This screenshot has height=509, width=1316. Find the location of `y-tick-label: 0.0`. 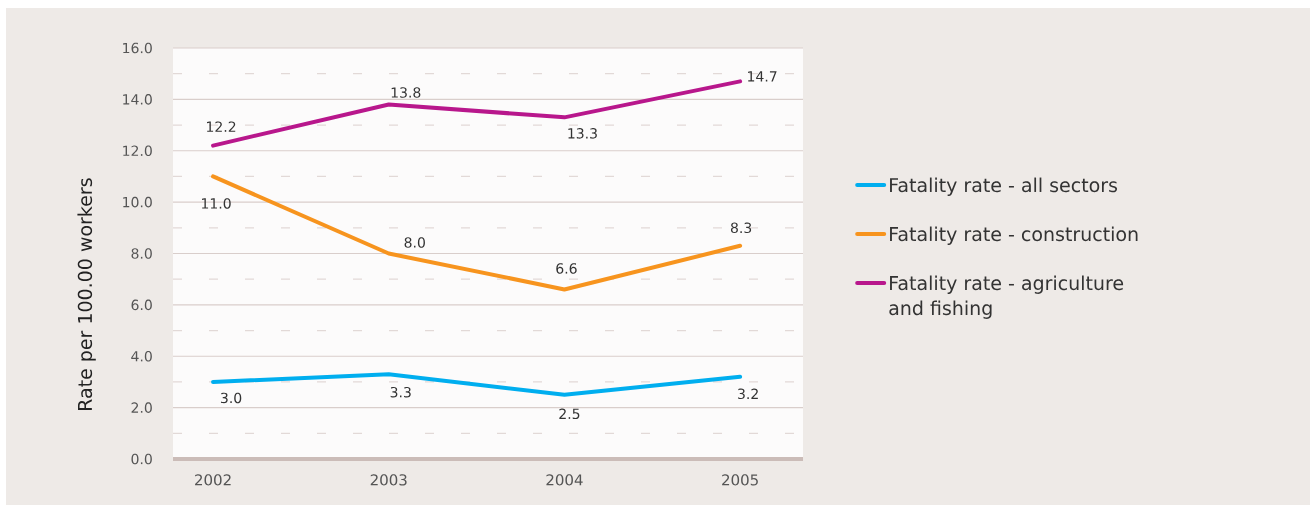

y-tick-label: 0.0 is located at coordinates (141, 459).